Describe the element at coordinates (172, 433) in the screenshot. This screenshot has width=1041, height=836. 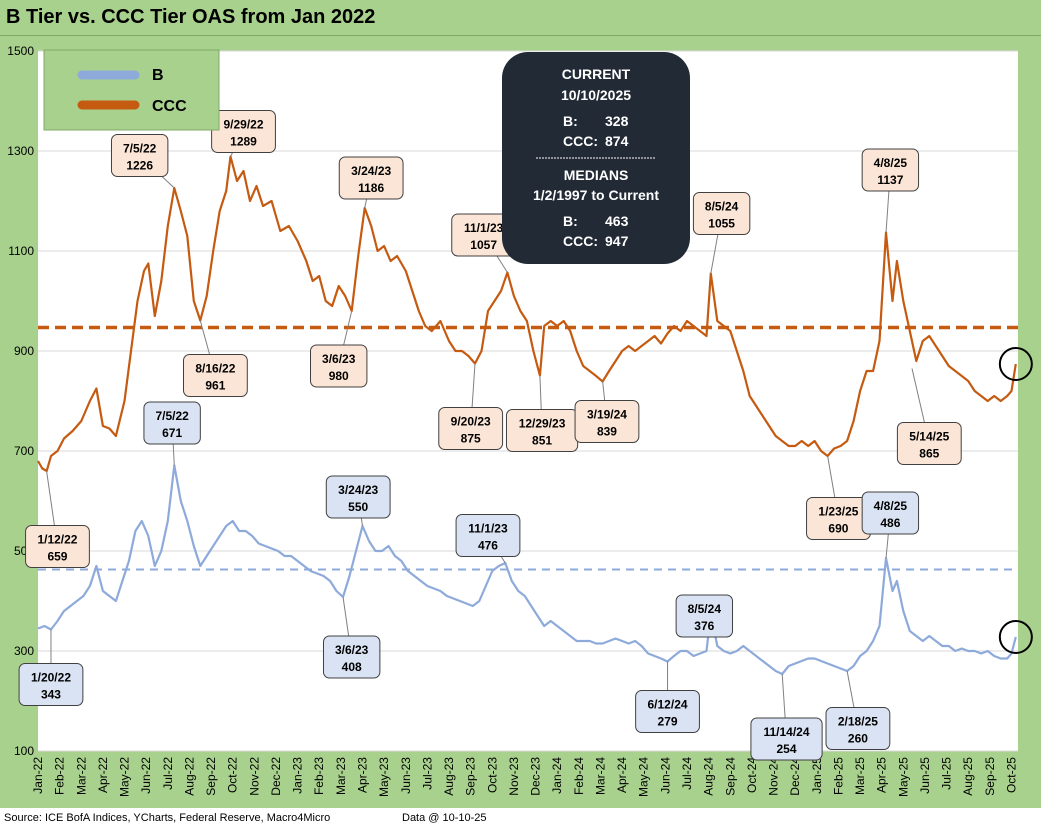
I see `callout-b-7-5-22-value: 671` at that location.